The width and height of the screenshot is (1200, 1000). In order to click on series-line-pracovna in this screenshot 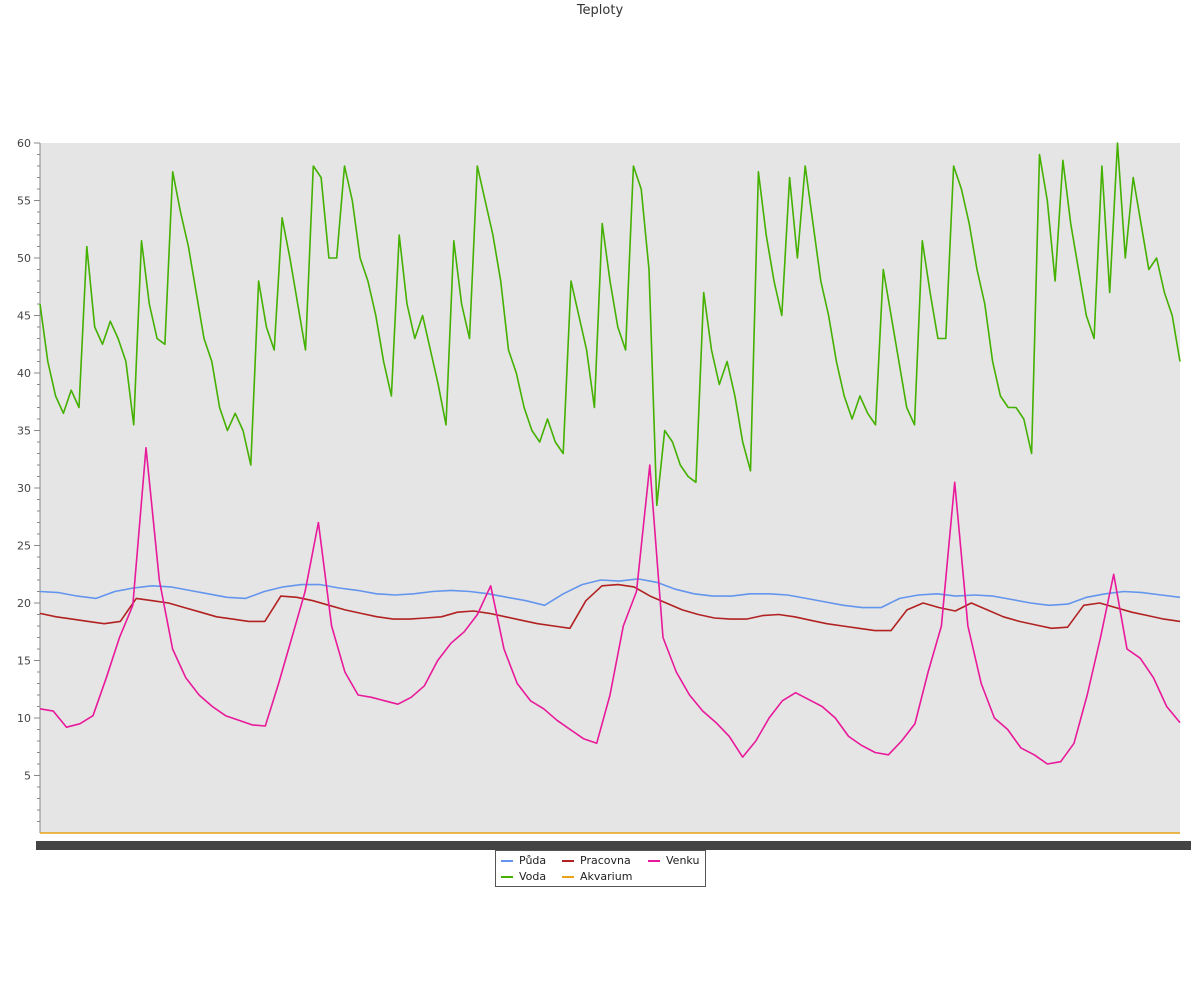, I will do `click(610, 607)`.